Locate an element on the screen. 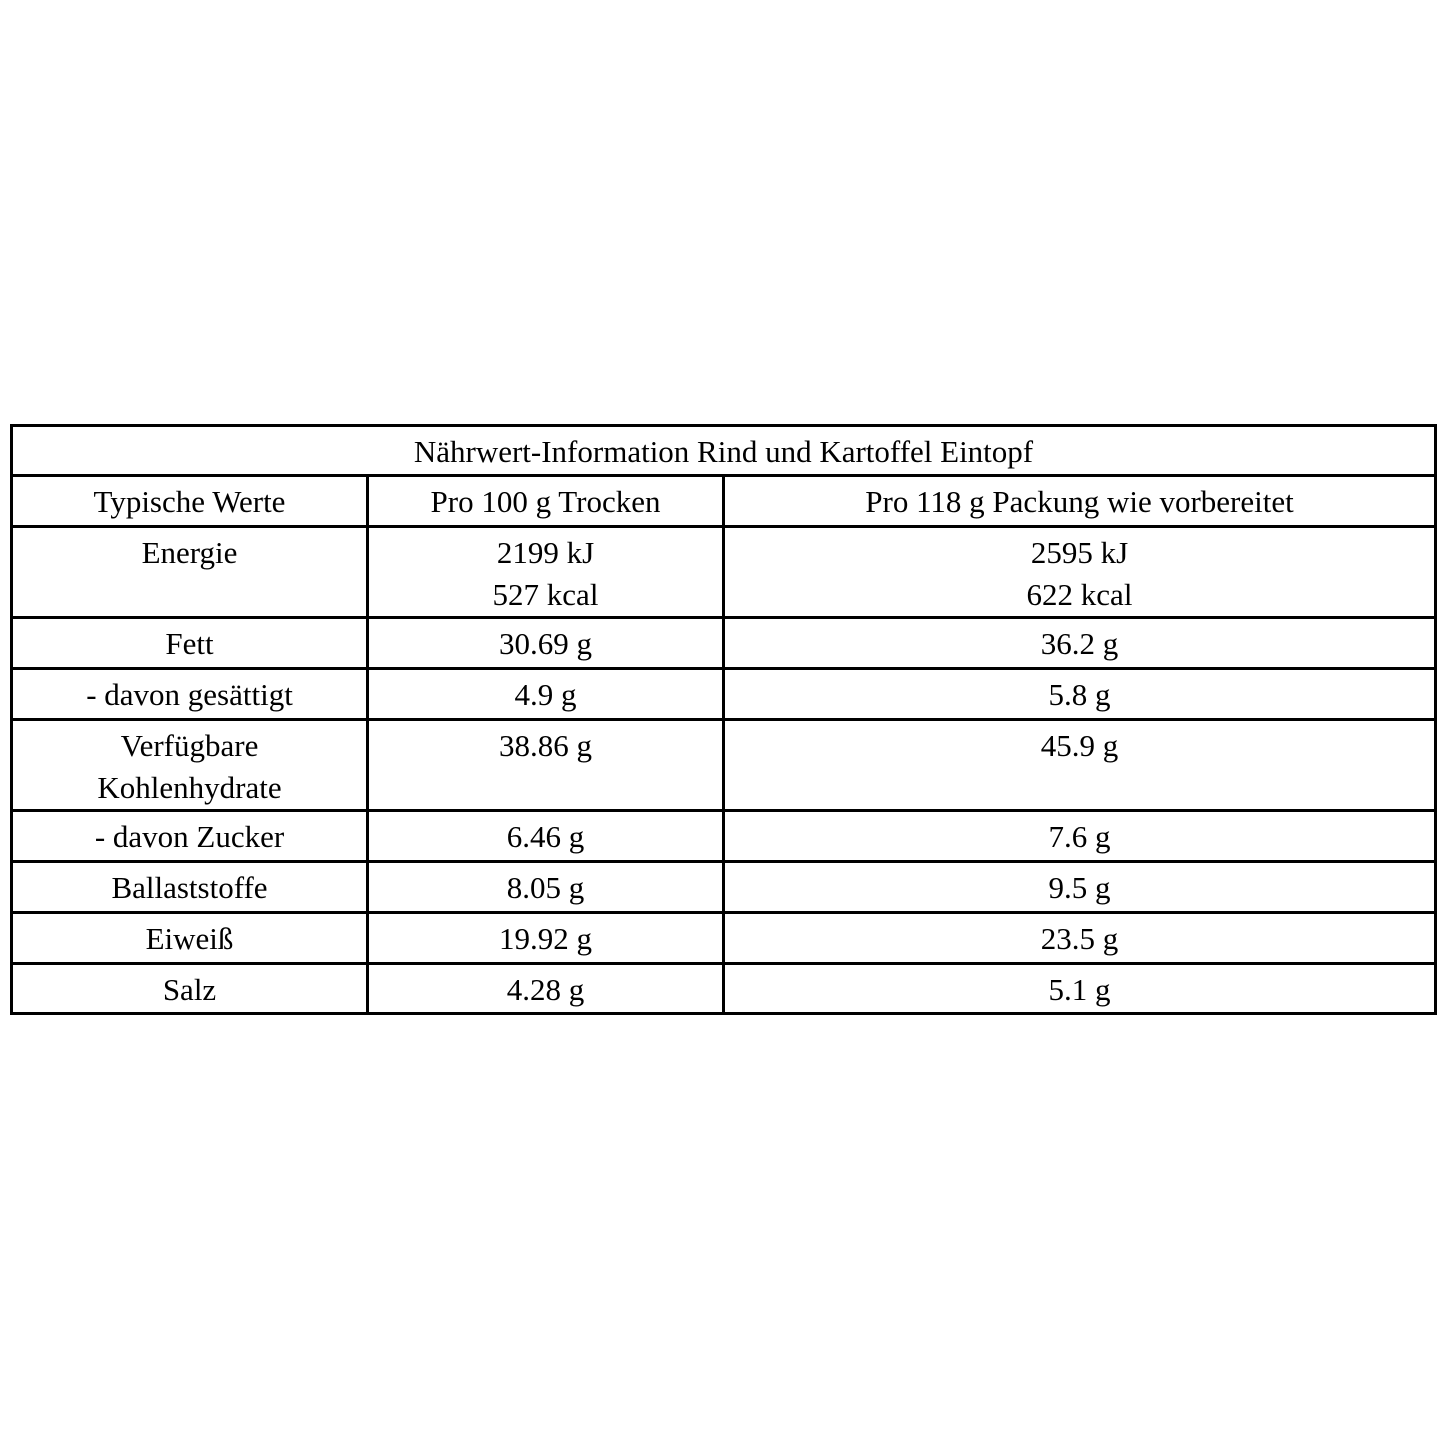  value-line: 622 kcal is located at coordinates (1079, 594).